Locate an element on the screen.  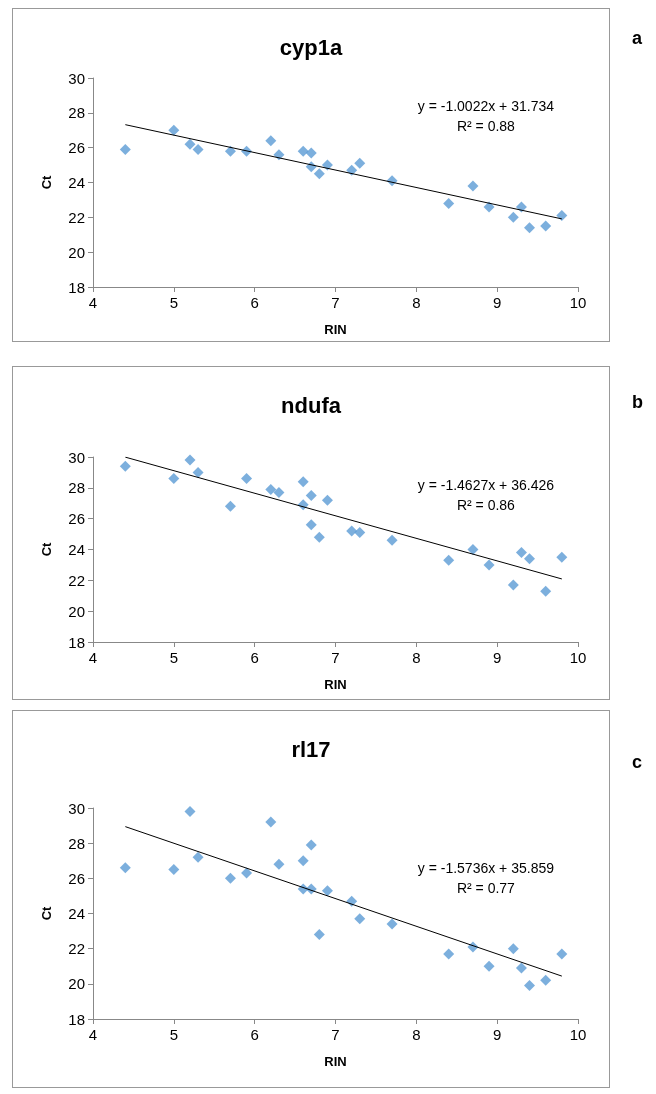
annotation: R² = 0.77 is located at coordinates (486, 888).